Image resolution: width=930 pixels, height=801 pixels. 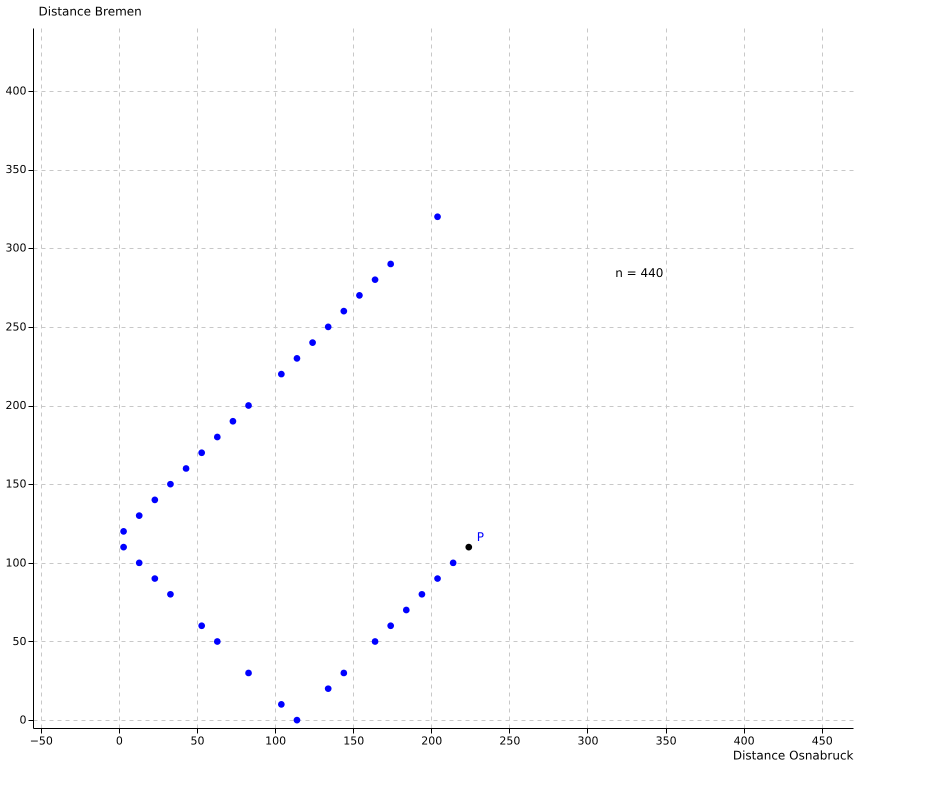 What do you see at coordinates (666, 741) in the screenshot?
I see `x-tick-label: 350` at bounding box center [666, 741].